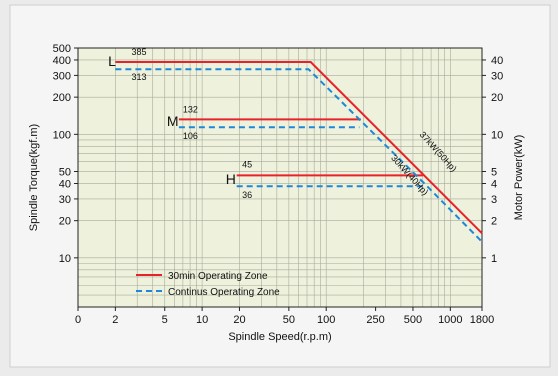 This screenshot has height=376, width=558. What do you see at coordinates (62, 61) in the screenshot?
I see `y-tick-label: 400` at bounding box center [62, 61].